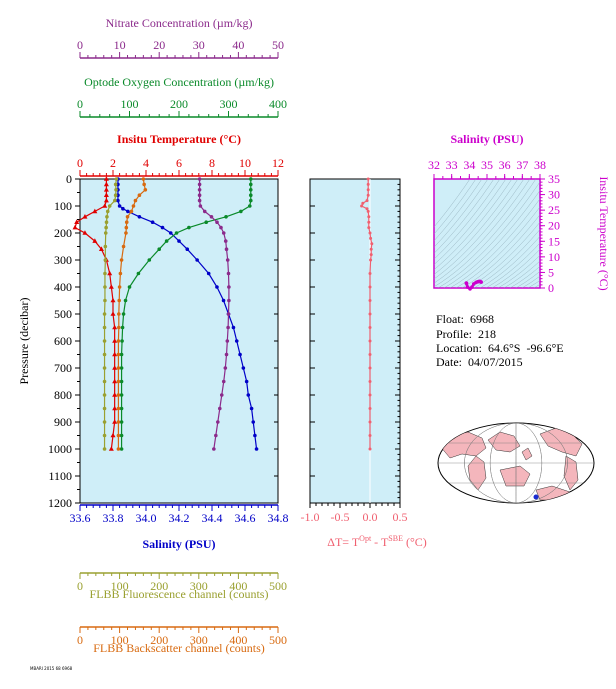 The height and width of the screenshot is (689, 616). What do you see at coordinates (278, 45) in the screenshot?
I see `nitrate-tick-label: 50` at bounding box center [278, 45].